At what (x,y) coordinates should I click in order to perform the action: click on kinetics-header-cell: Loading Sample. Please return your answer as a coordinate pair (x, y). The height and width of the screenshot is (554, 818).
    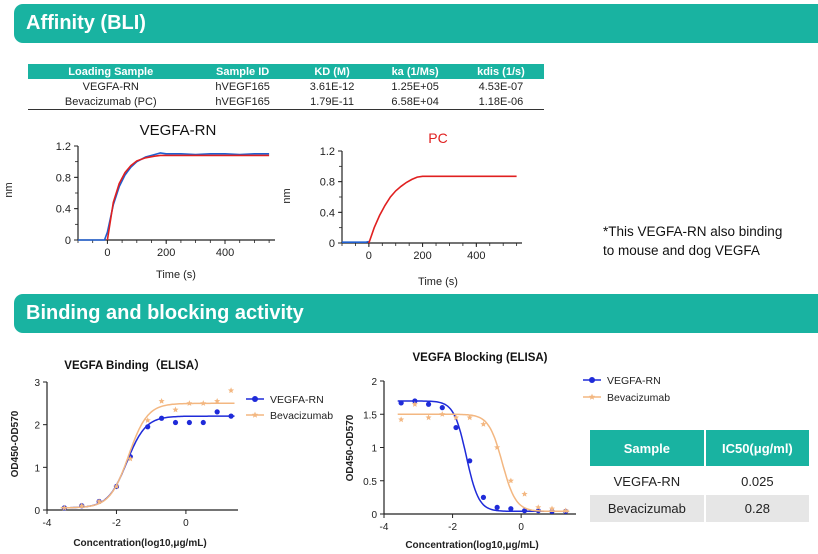
    Looking at the image, I should click on (111, 71).